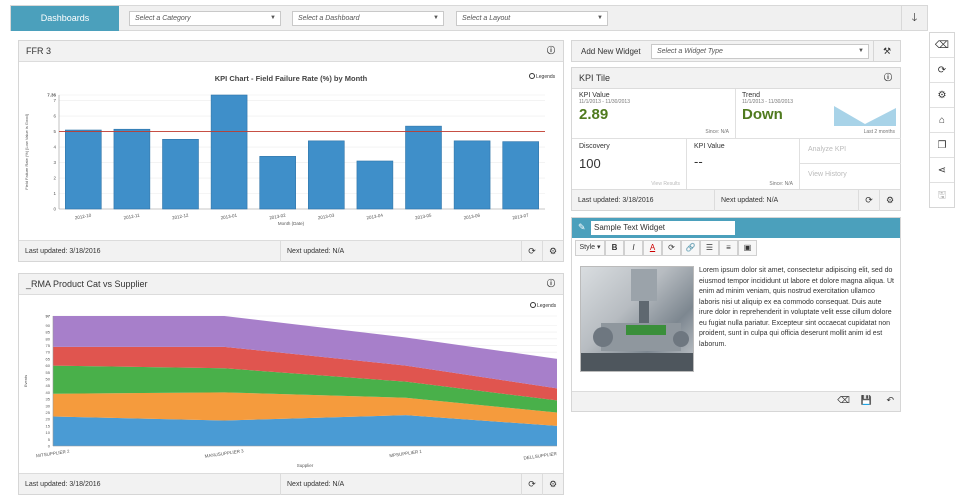  I want to click on undo-icon: ↶, so click(890, 400).